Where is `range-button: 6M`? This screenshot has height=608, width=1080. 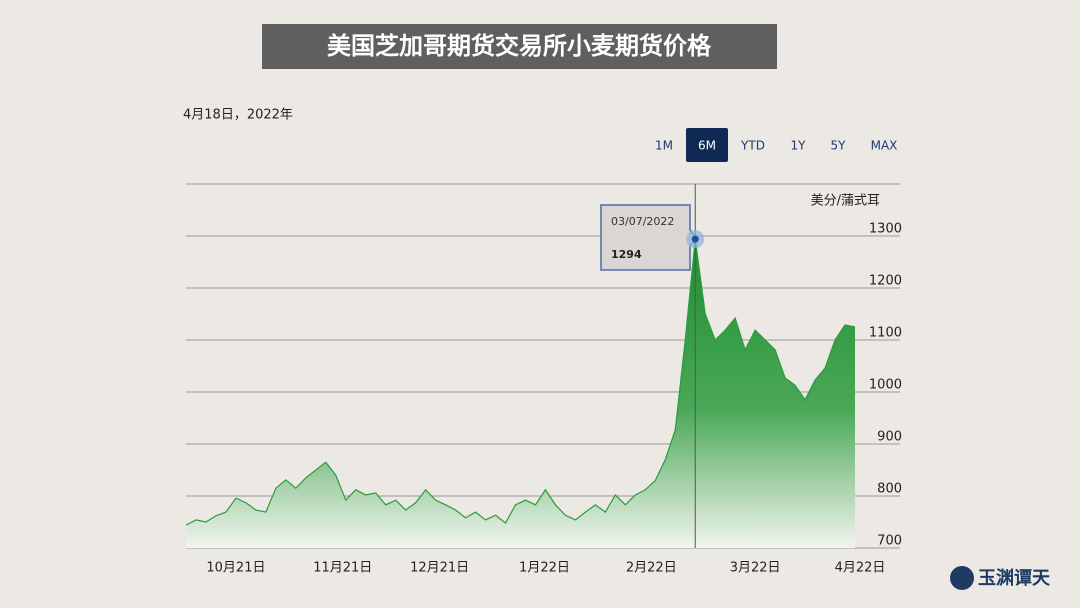
range-button: 6M is located at coordinates (707, 146).